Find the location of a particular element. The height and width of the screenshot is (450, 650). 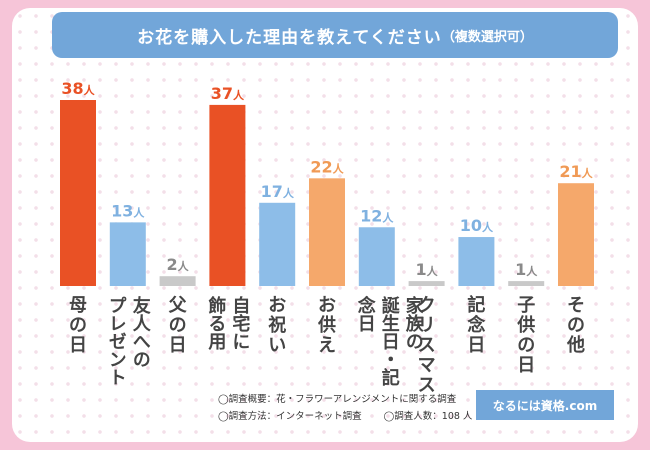

value-label: 10人 is located at coordinates (477, 225).